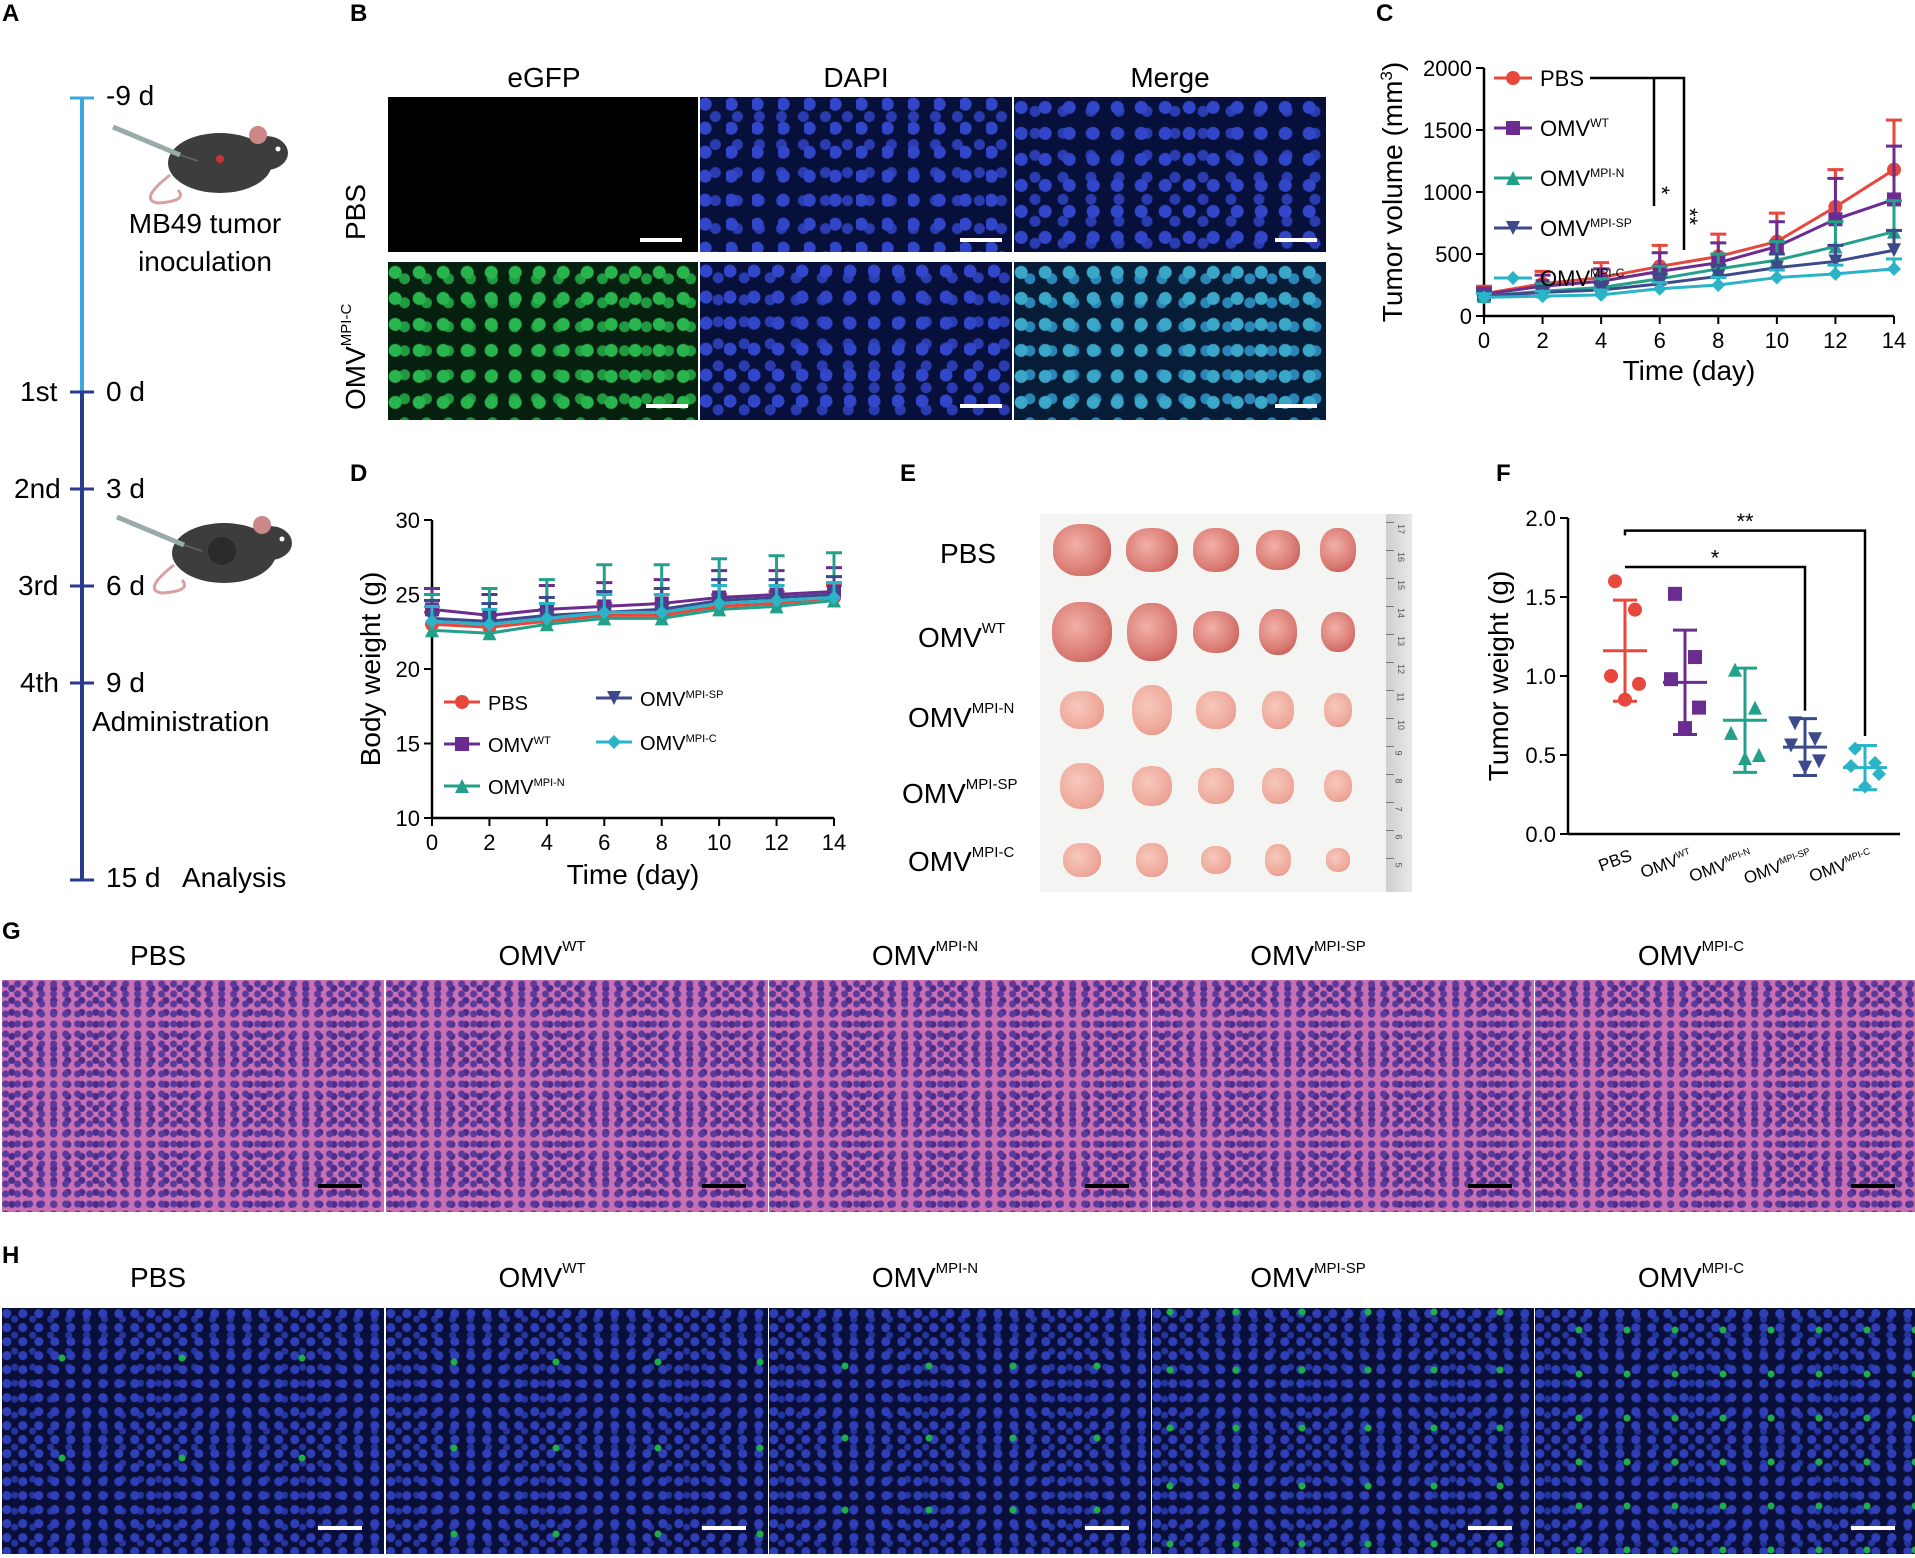 The width and height of the screenshot is (1915, 1558). Describe the element at coordinates (11, 931) in the screenshot. I see `panel-label-g: G` at that location.